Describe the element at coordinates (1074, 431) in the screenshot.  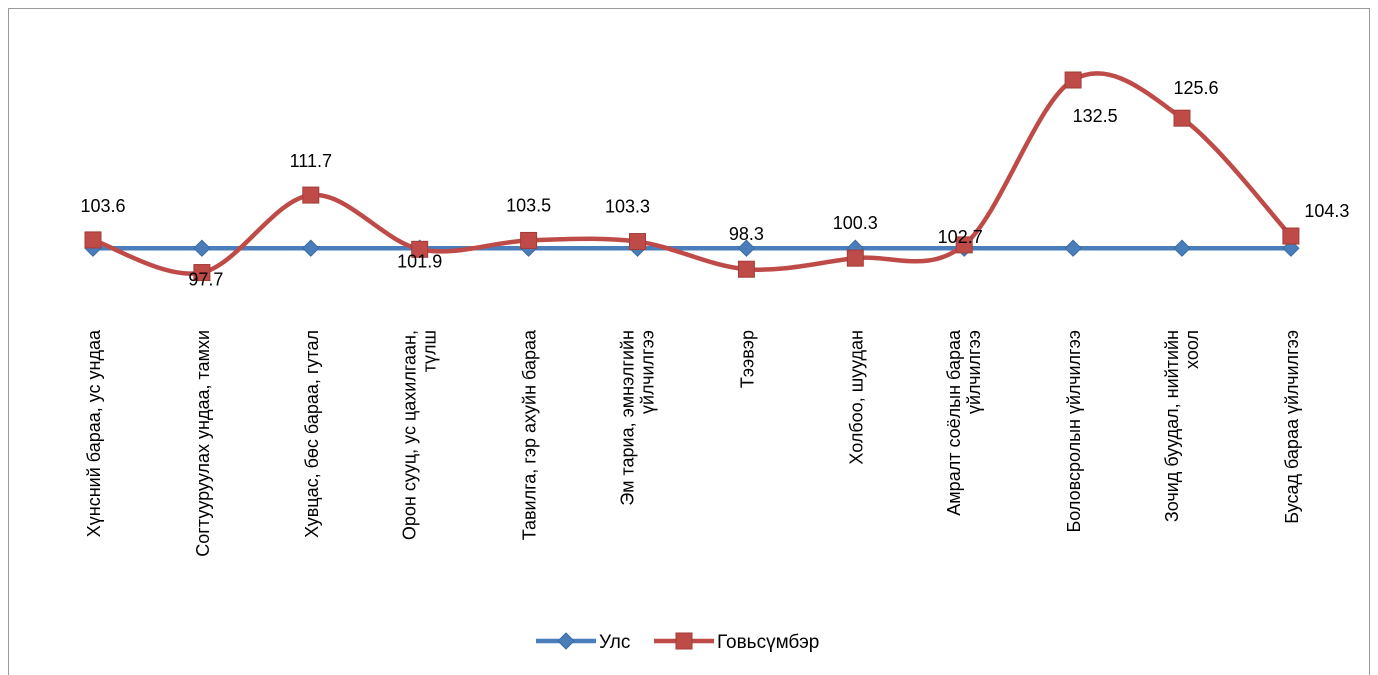
I see `category-label-10: Боловсролын үйлчилгээ` at that location.